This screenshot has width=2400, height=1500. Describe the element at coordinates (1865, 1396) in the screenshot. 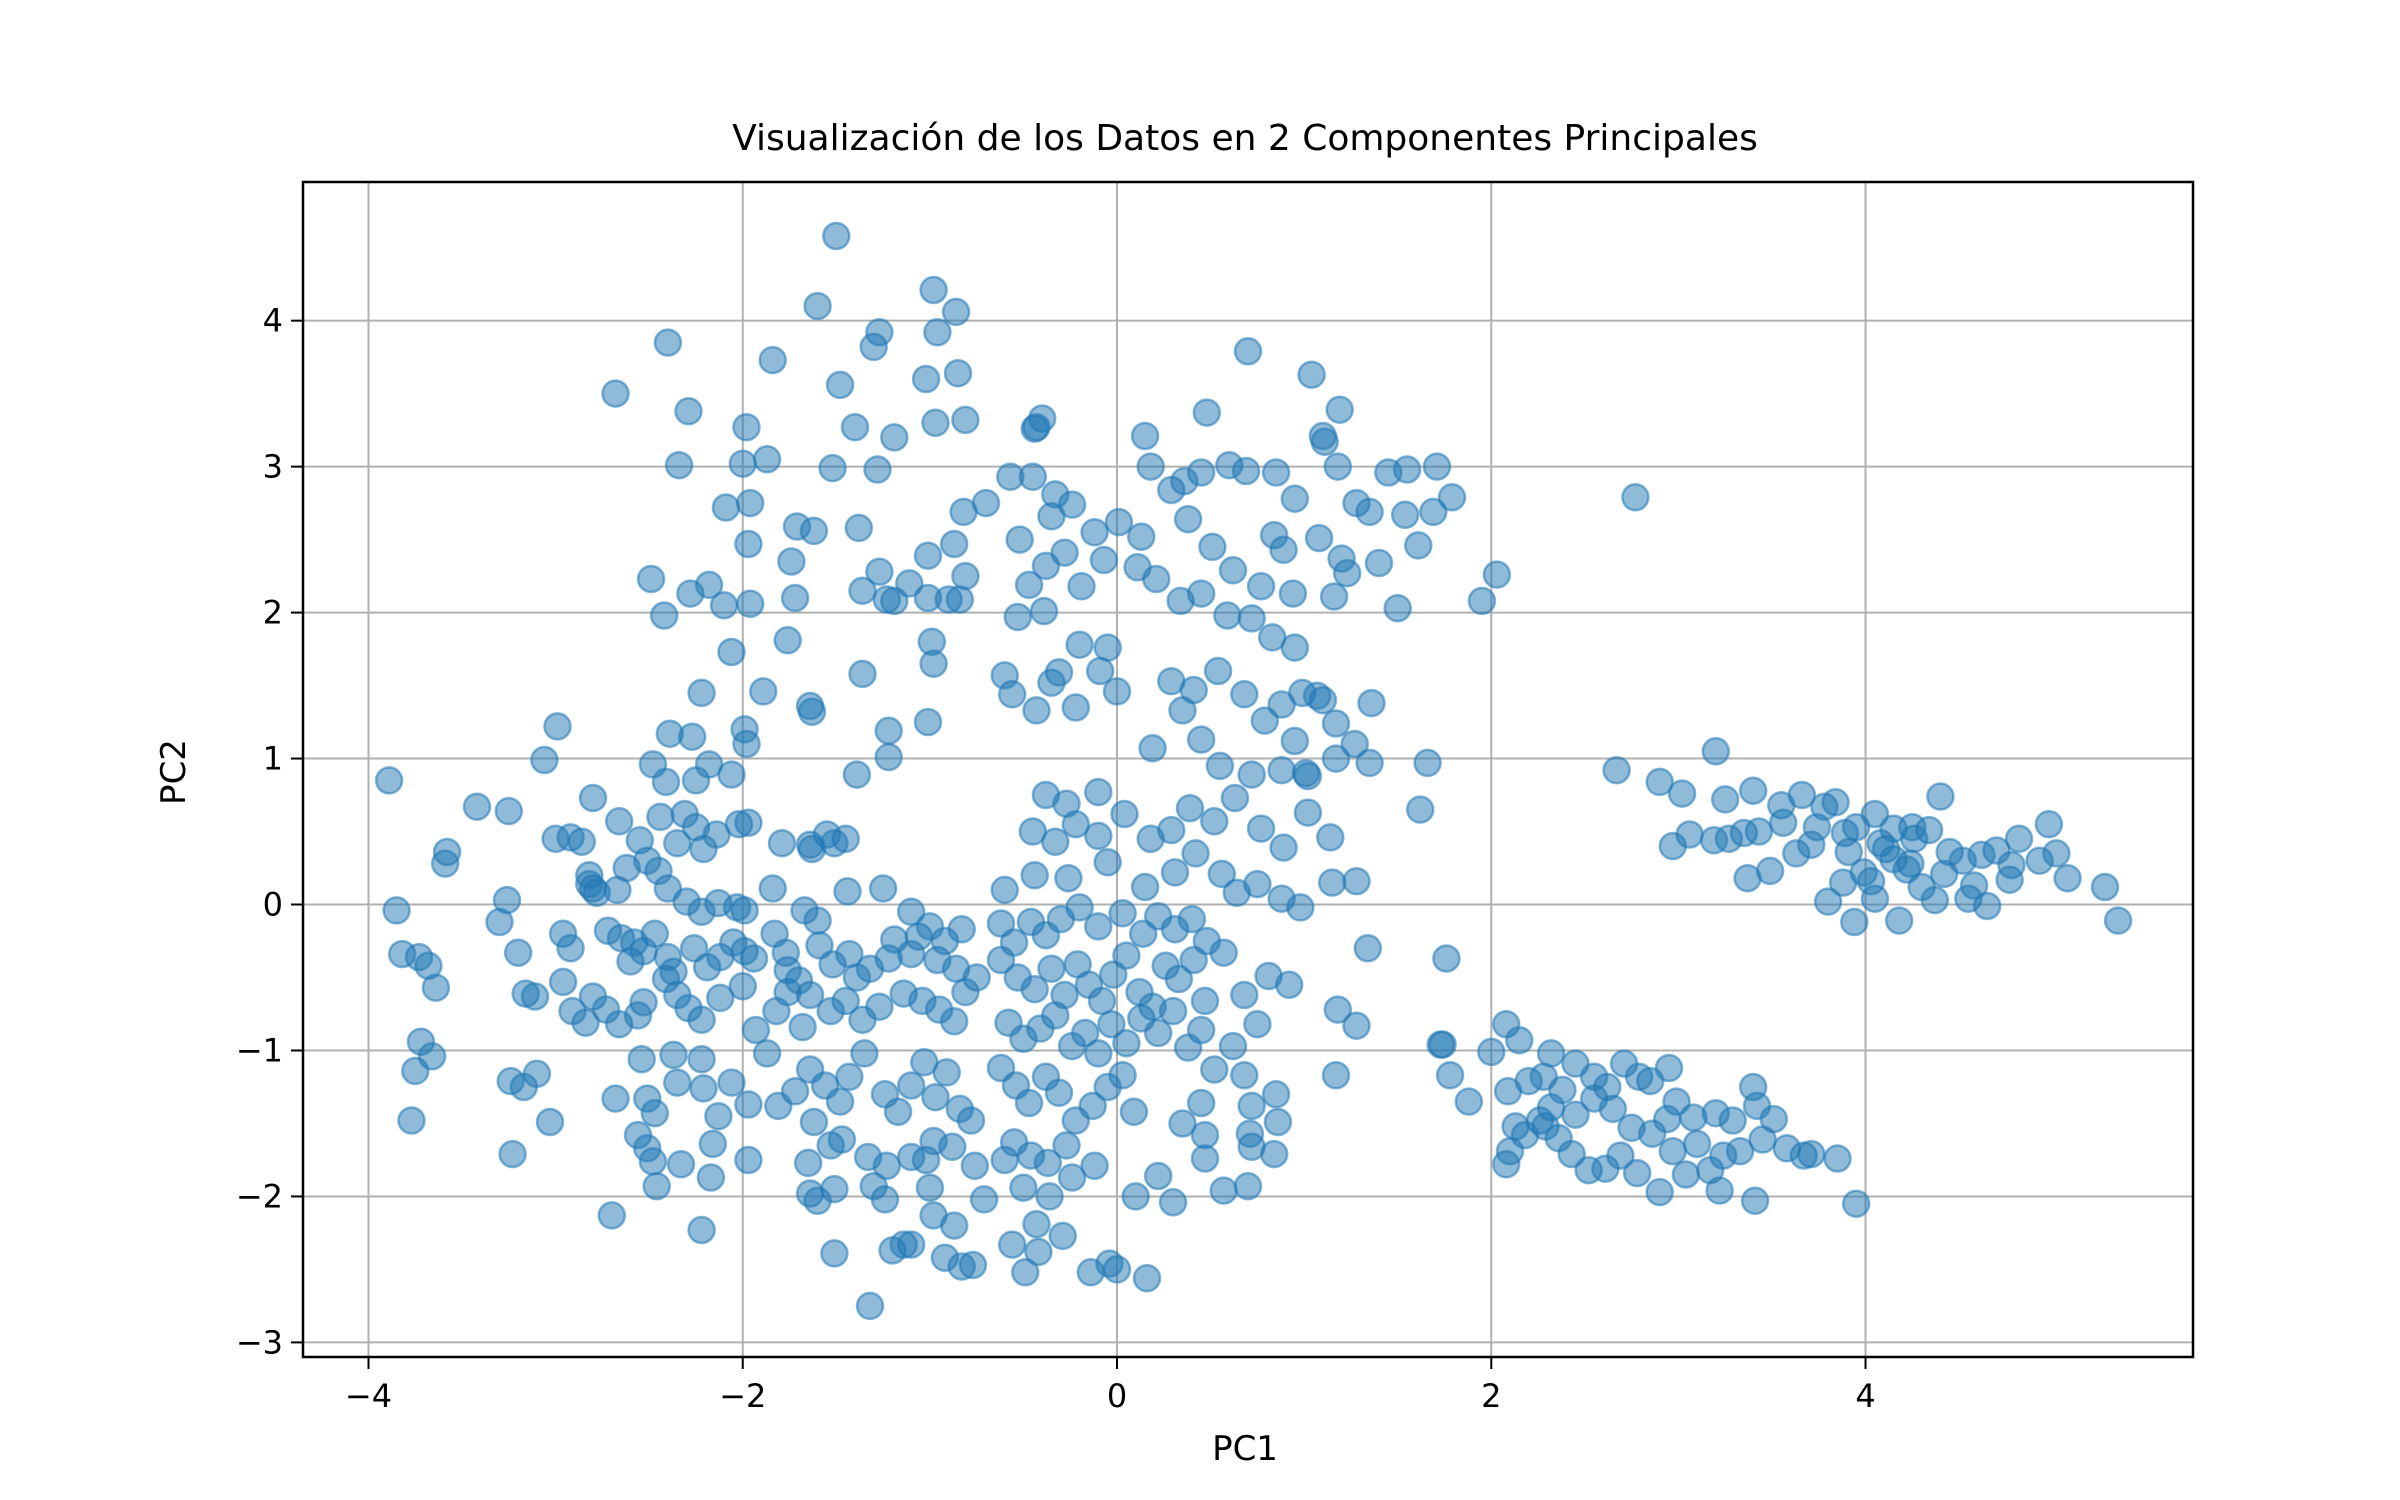

I see `x-tick-label: 4` at that location.